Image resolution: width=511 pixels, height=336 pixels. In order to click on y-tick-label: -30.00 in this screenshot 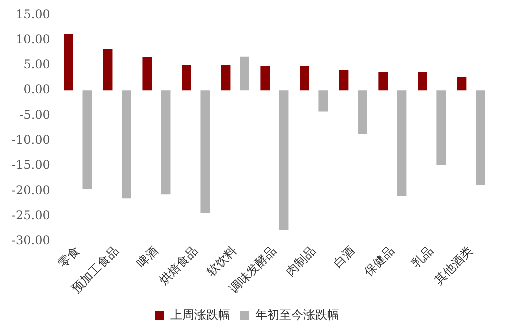, I will do `click(31, 241)`.